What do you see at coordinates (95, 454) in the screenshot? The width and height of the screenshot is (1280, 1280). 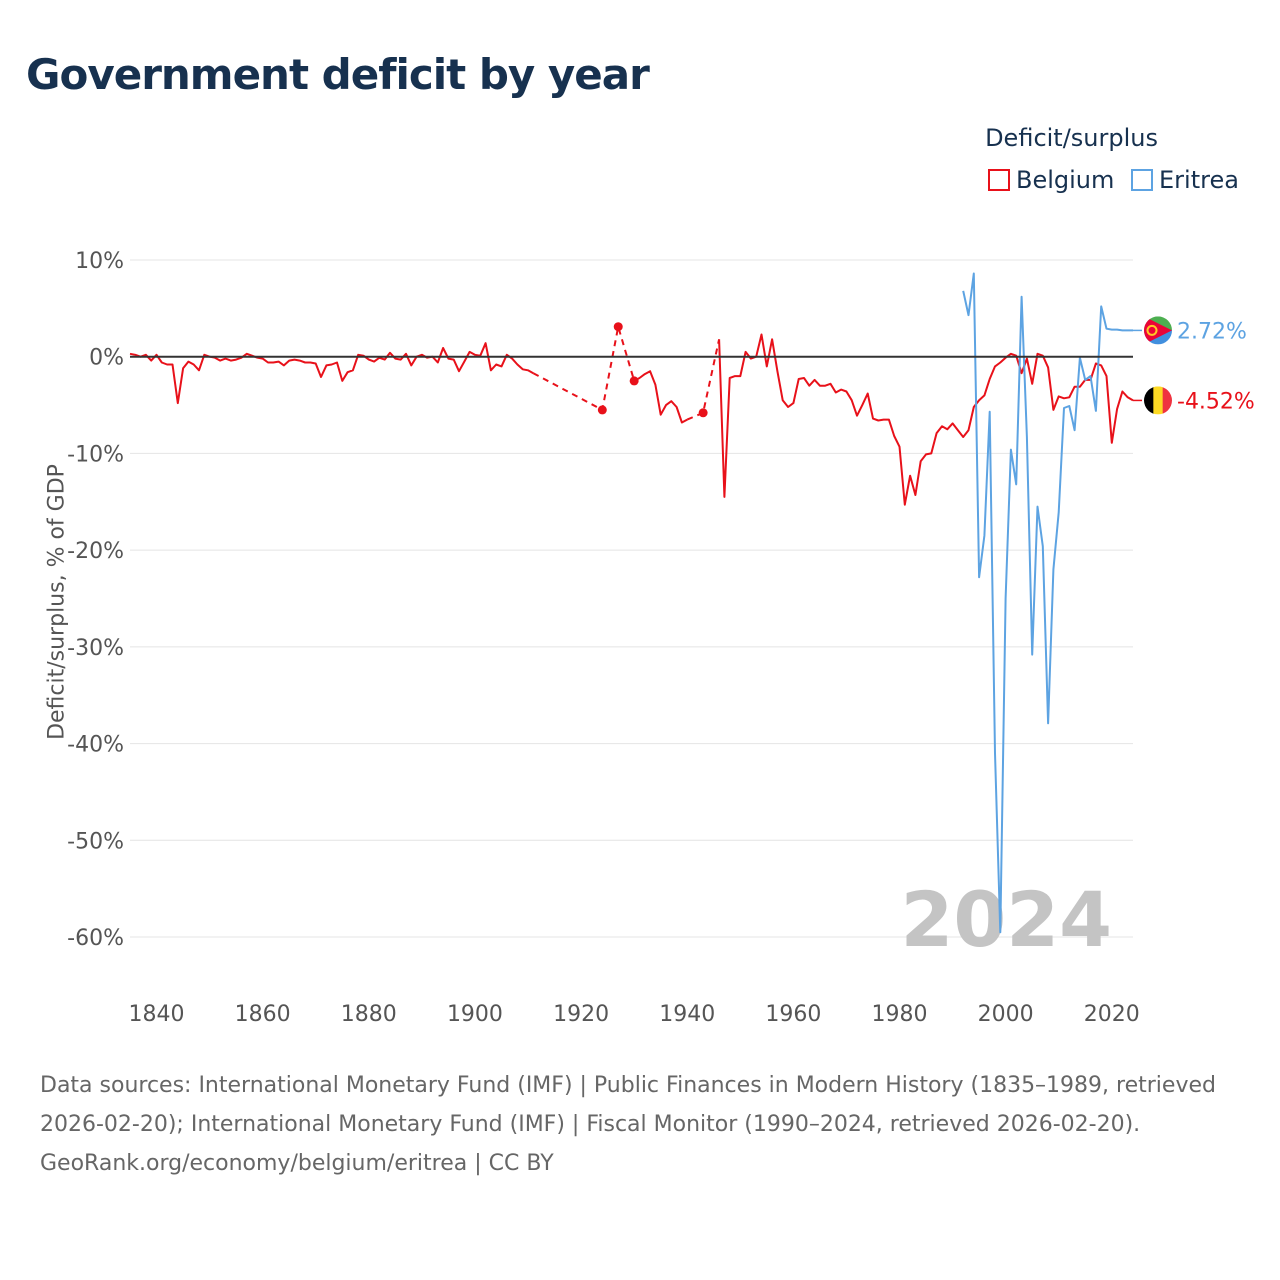 I see `y-tick-label: -10%` at bounding box center [95, 454].